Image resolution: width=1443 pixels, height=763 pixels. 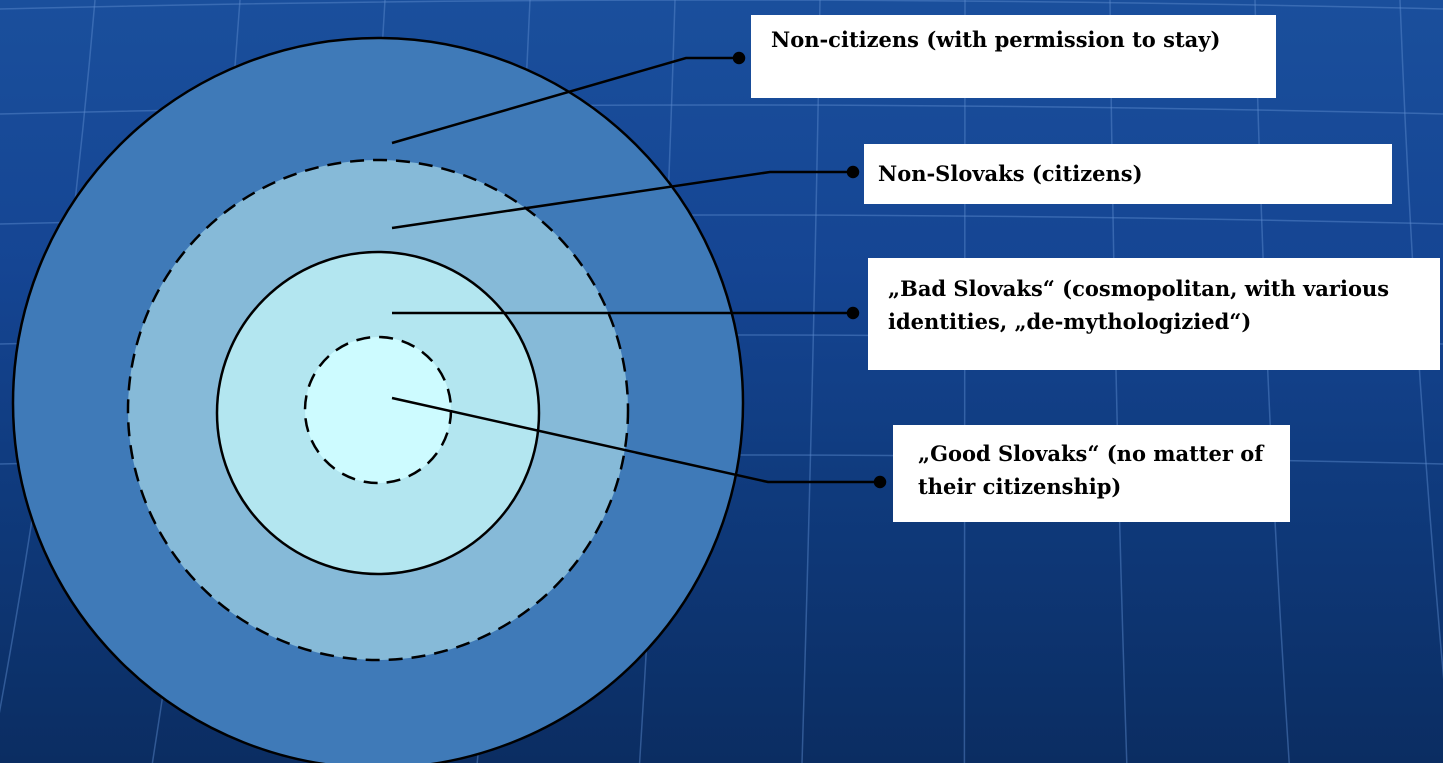 I want to click on leader-line-non-slovaks, so click(x=621, y=200).